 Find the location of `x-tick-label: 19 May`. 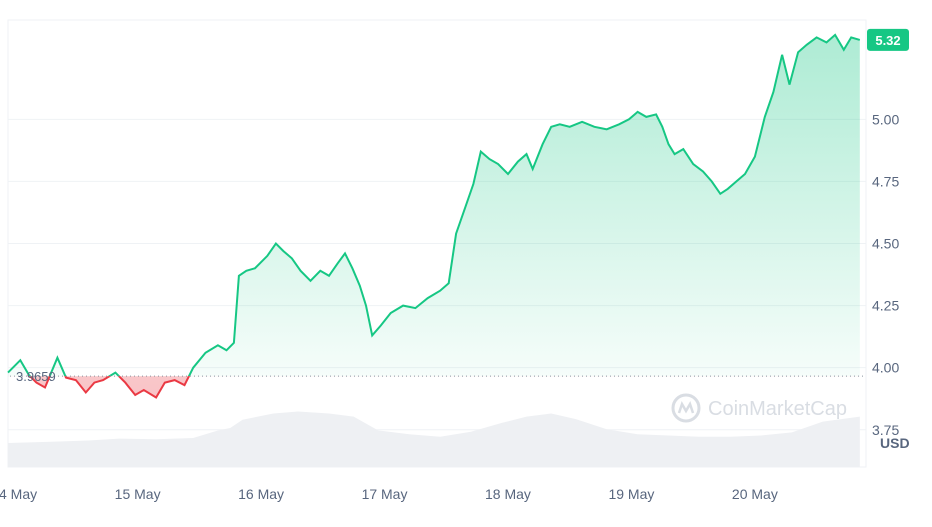

x-tick-label: 19 May is located at coordinates (631, 494).